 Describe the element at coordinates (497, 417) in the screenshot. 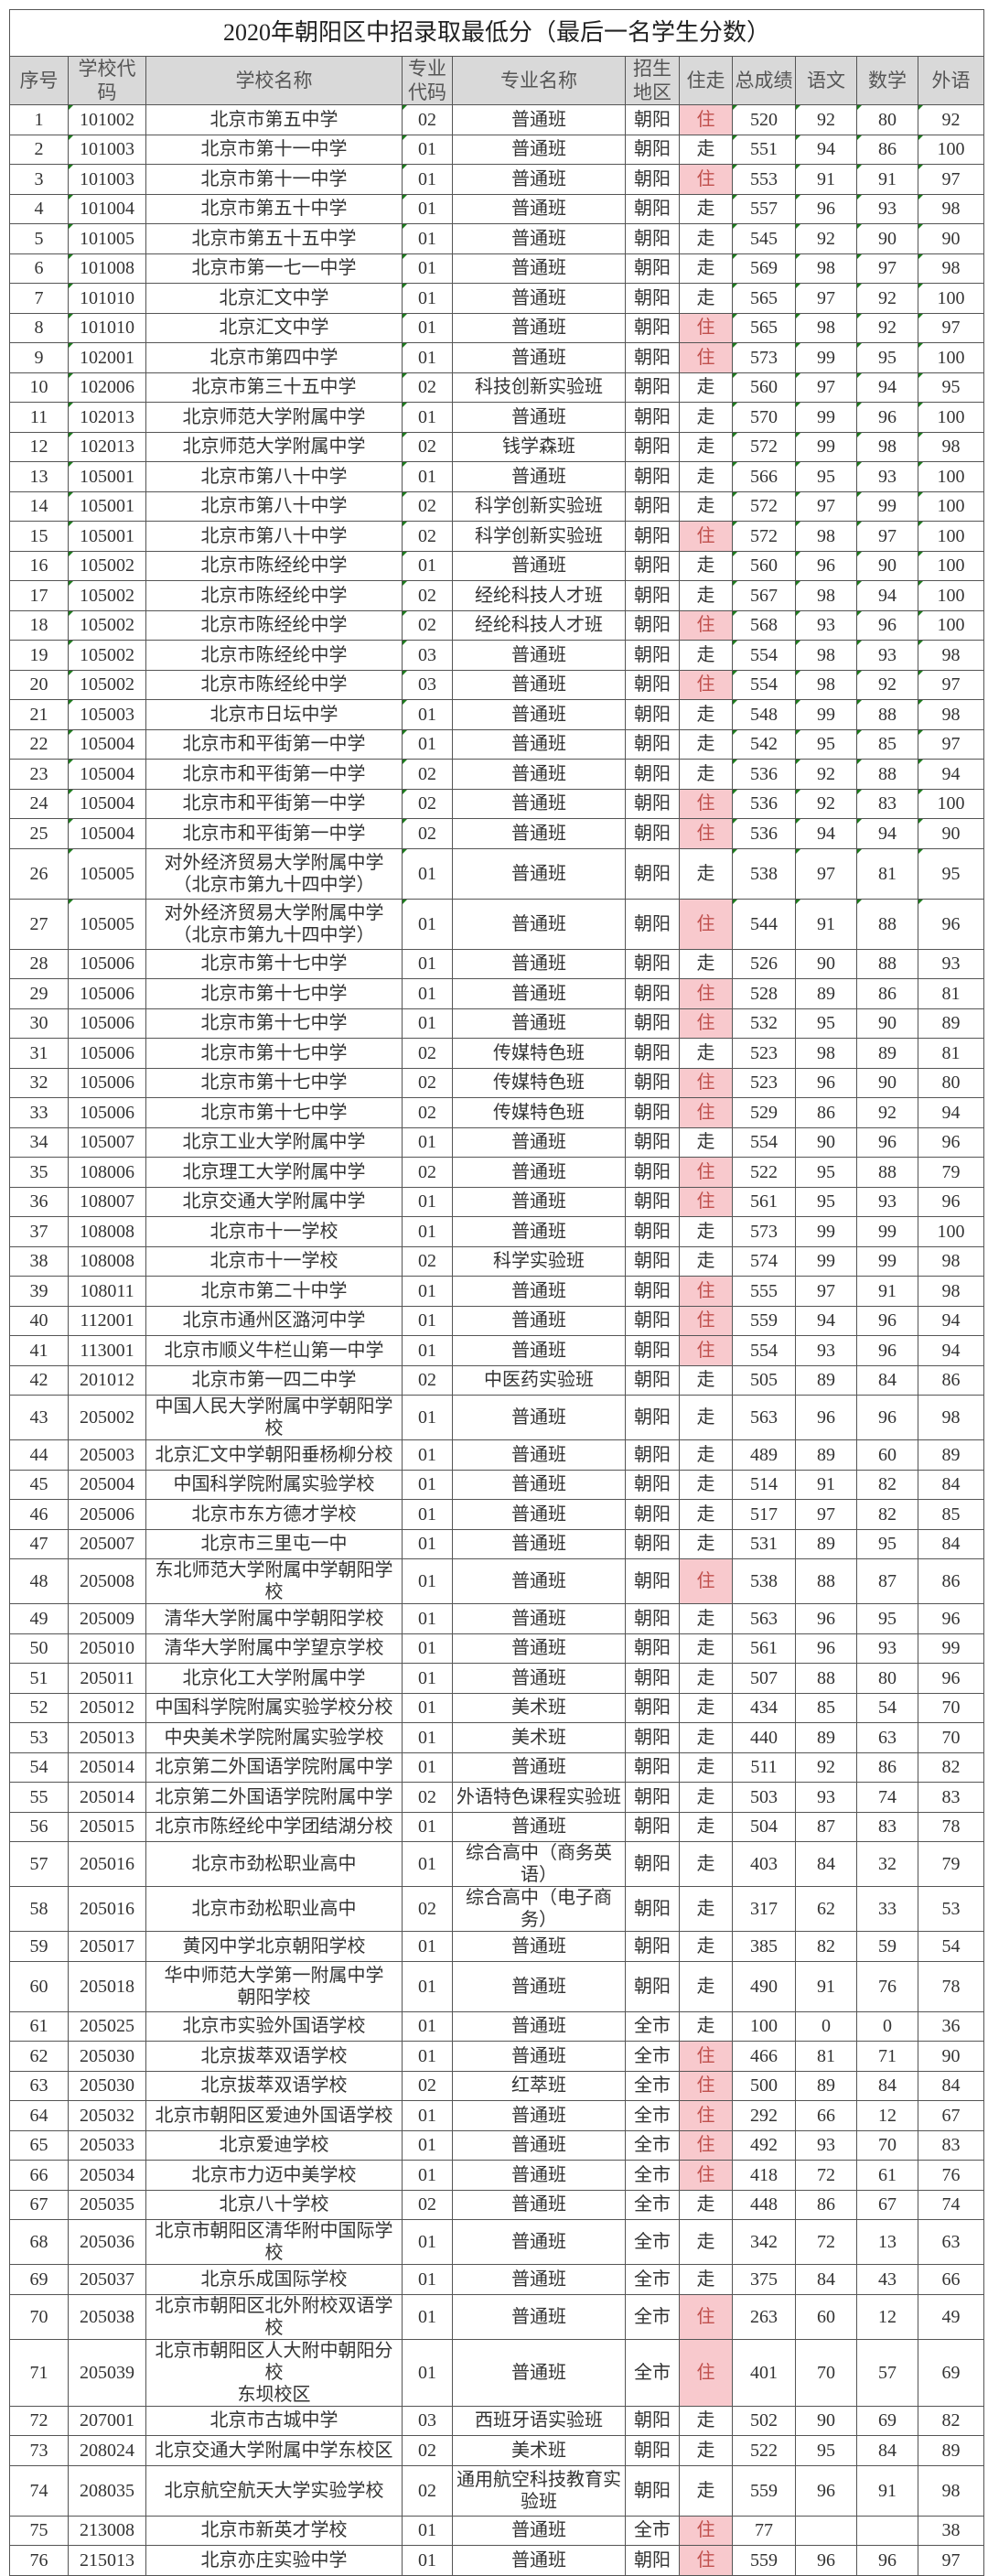

I see `table-row: 11 102013 北京师范大学附属中学 01 普通班 朝阳走 570 99 96 100` at that location.